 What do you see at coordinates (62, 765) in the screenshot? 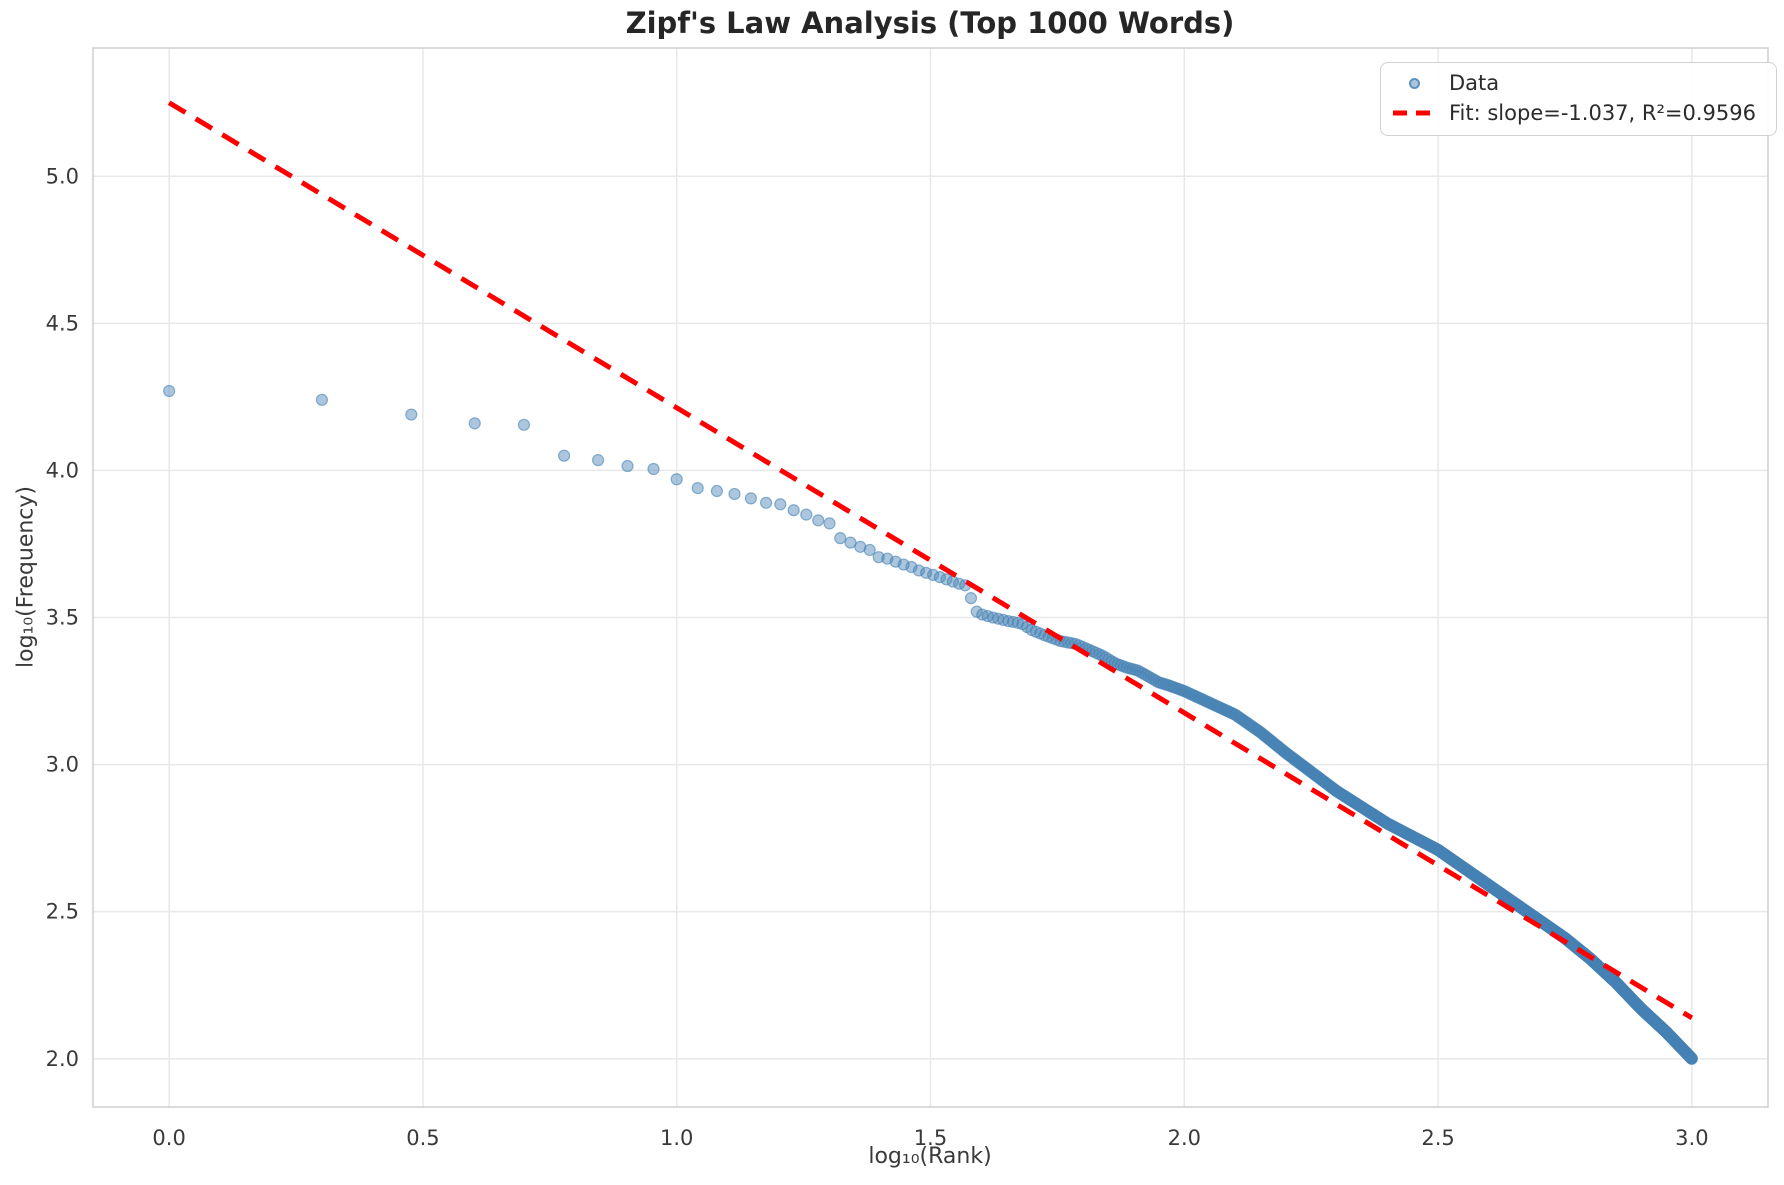
I see `y-tick-label: 3.0` at bounding box center [62, 765].